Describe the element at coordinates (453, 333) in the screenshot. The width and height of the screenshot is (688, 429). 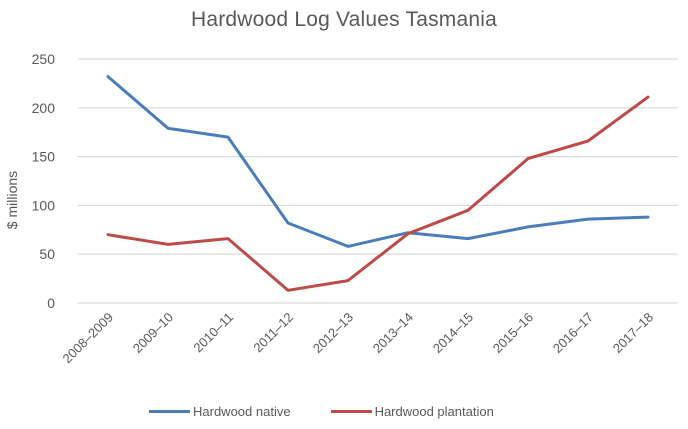
I see `x-tick-label: 2014–15` at that location.